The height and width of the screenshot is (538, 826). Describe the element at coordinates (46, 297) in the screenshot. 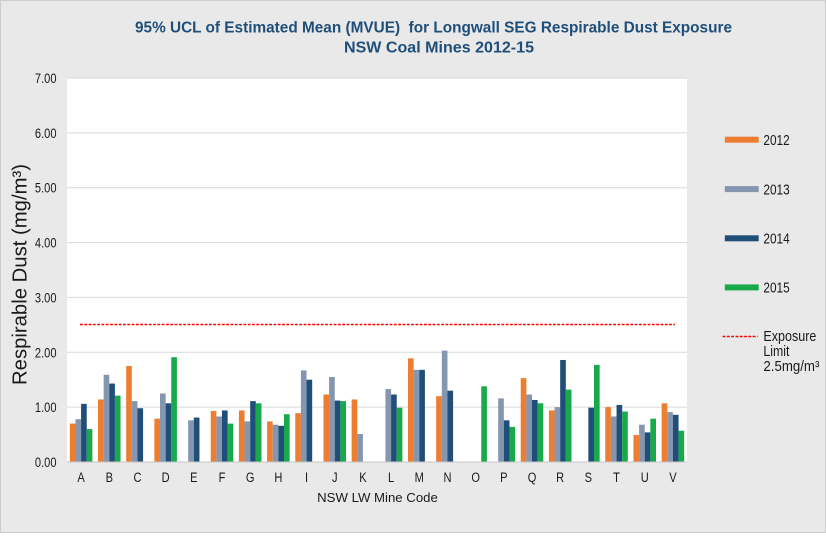

I see `svg-text: 3.00` at that location.